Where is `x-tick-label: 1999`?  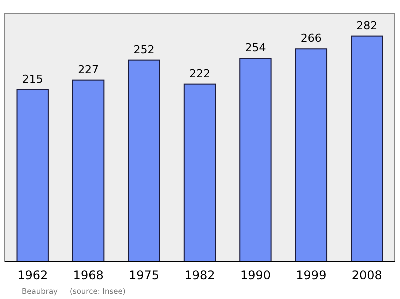
x-tick-label: 1999 is located at coordinates (311, 275).